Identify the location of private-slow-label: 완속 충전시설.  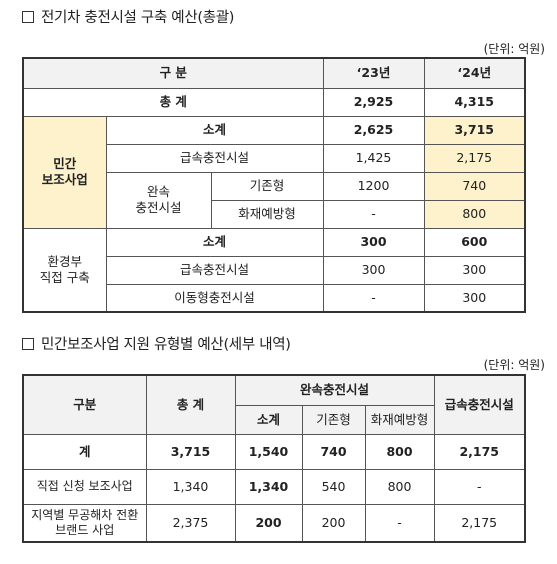
(158, 200).